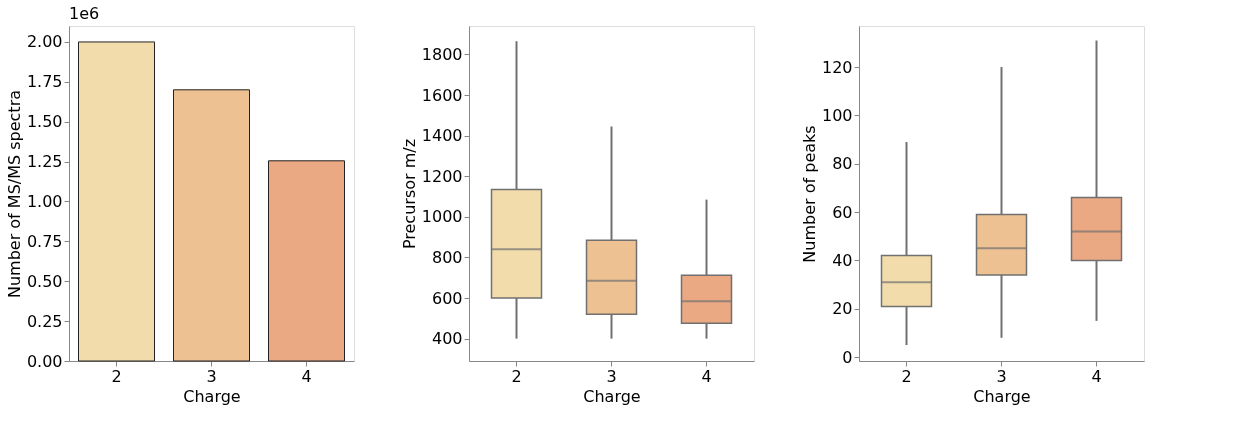 This screenshot has height=429, width=1233. I want to click on y-tick-label: 600, so click(447, 298).